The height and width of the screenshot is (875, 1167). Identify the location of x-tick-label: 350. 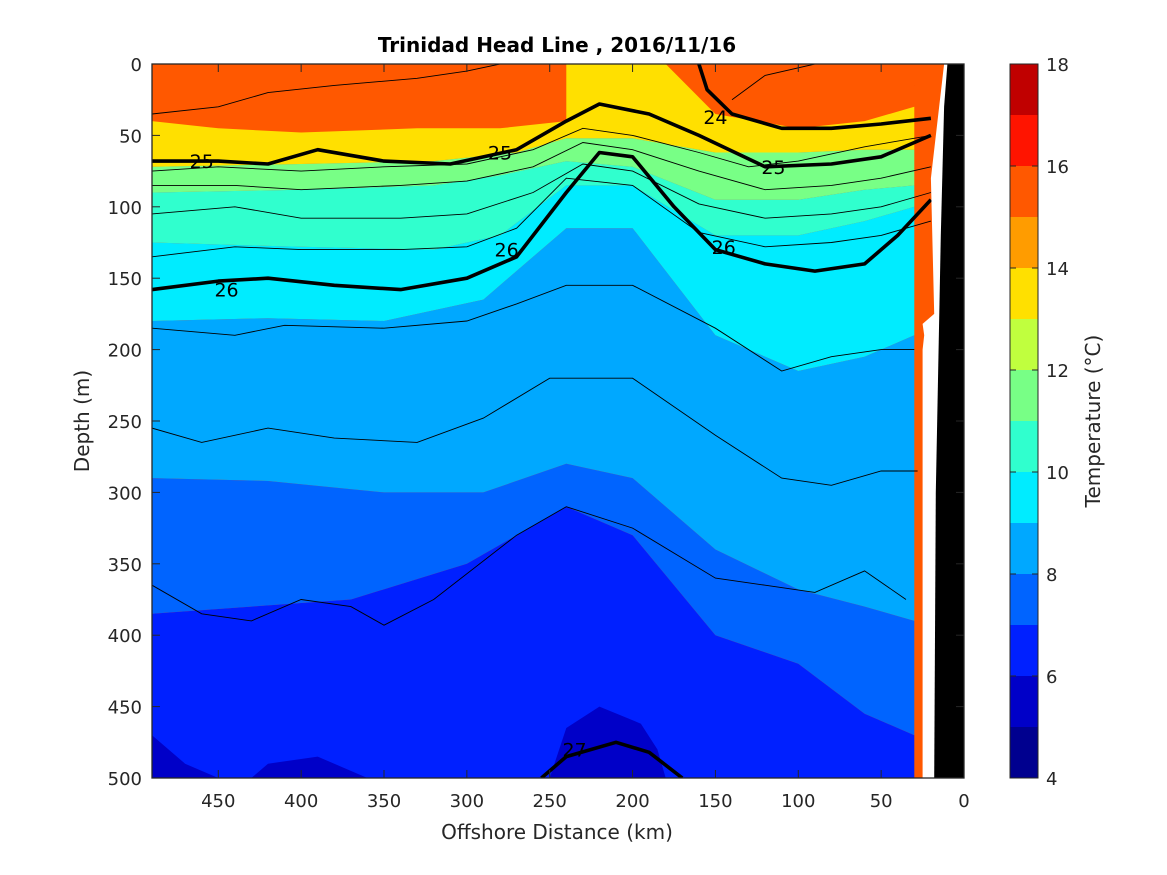
(384, 801).